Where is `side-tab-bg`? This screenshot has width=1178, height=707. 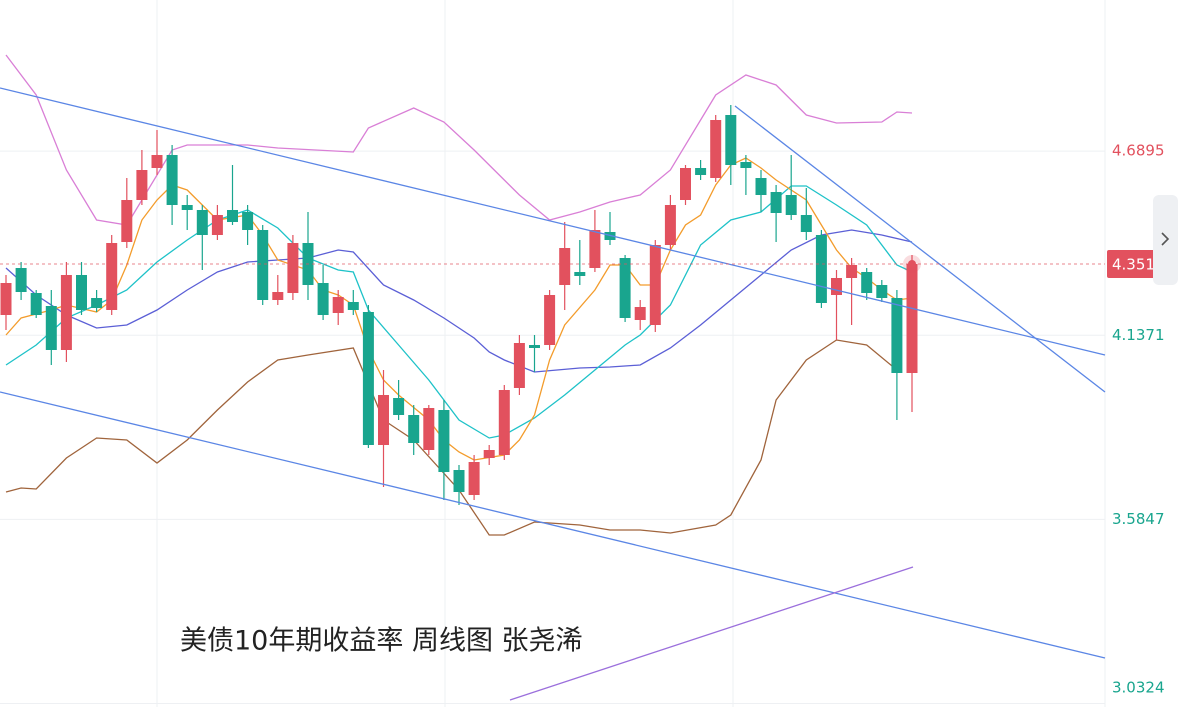 side-tab-bg is located at coordinates (1165, 240).